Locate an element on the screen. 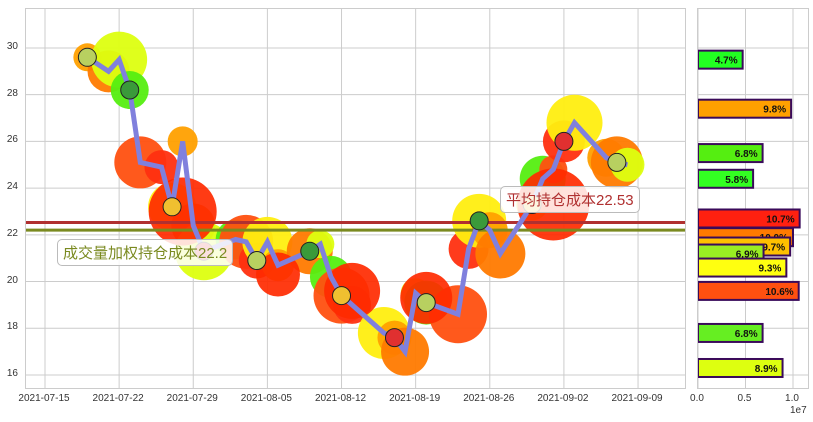 Image resolution: width=813 pixels, height=422 pixels. y-tick-label: 22 is located at coordinates (12, 233).